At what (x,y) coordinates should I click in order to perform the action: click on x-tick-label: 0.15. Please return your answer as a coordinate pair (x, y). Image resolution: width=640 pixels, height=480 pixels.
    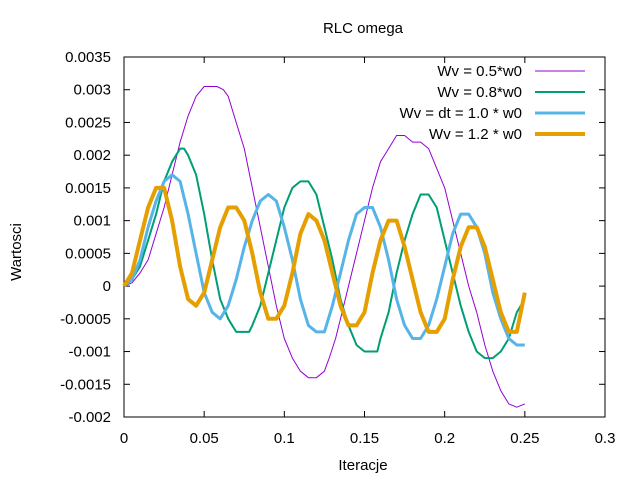
    Looking at the image, I should click on (364, 438).